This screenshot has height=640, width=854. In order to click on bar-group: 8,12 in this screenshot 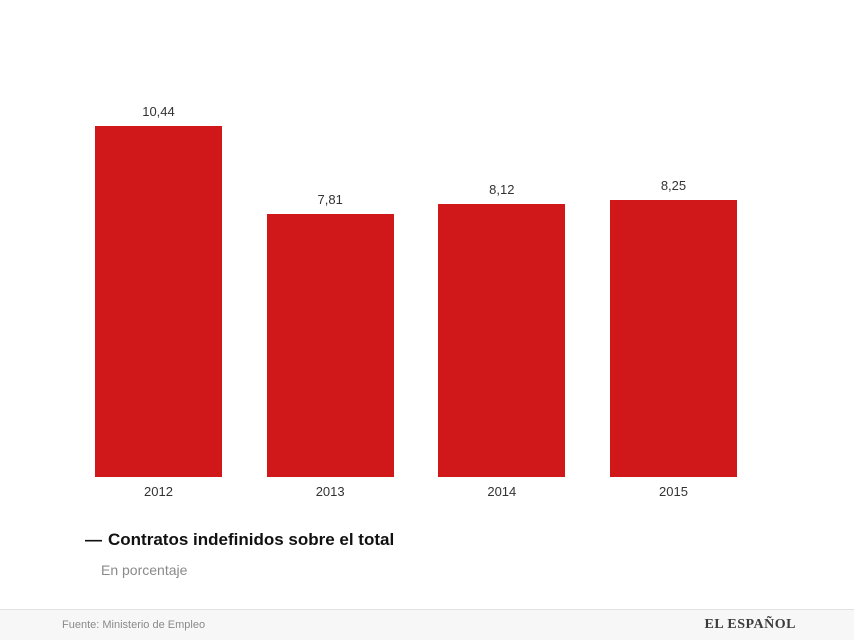, I will do `click(502, 329)`.